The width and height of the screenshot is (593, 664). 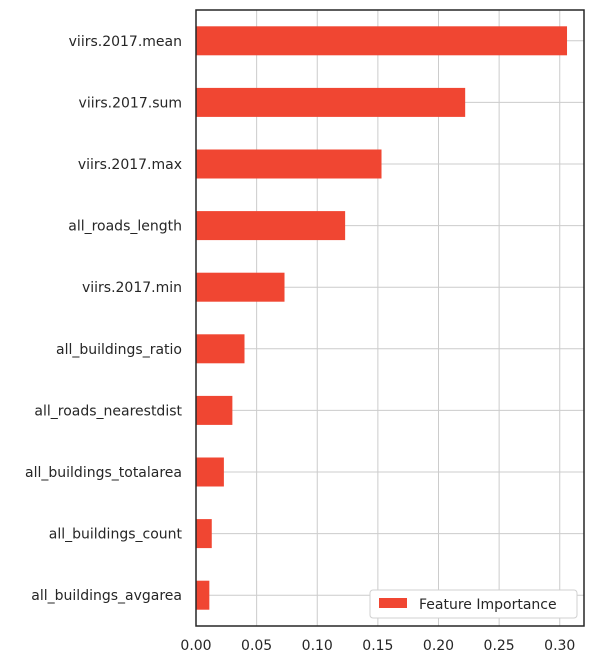 I want to click on x-tick-label: 0.20, so click(x=438, y=646).